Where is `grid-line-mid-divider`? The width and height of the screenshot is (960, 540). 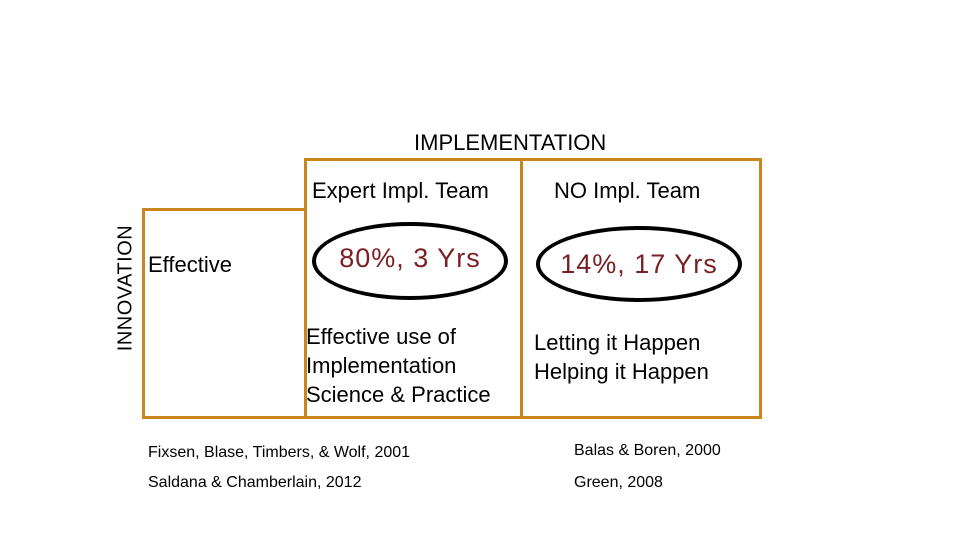
grid-line-mid-divider is located at coordinates (521, 288).